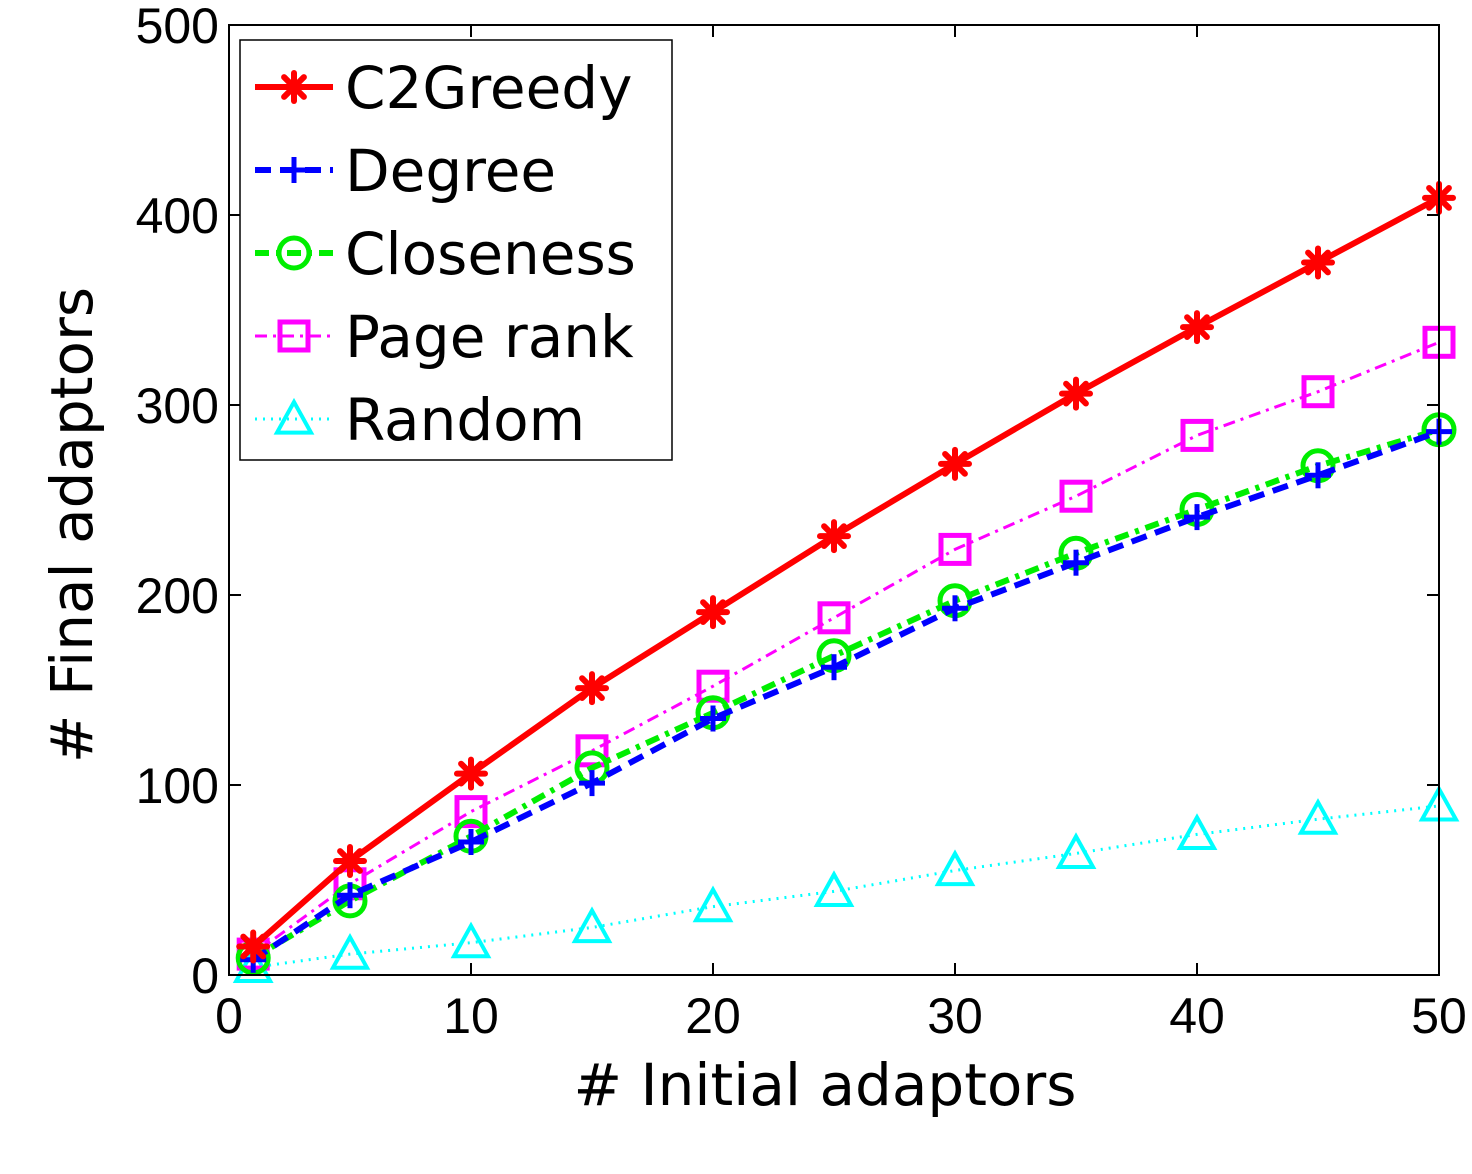 The width and height of the screenshot is (1472, 1174). I want to click on y-tick-label: 100, so click(177, 786).